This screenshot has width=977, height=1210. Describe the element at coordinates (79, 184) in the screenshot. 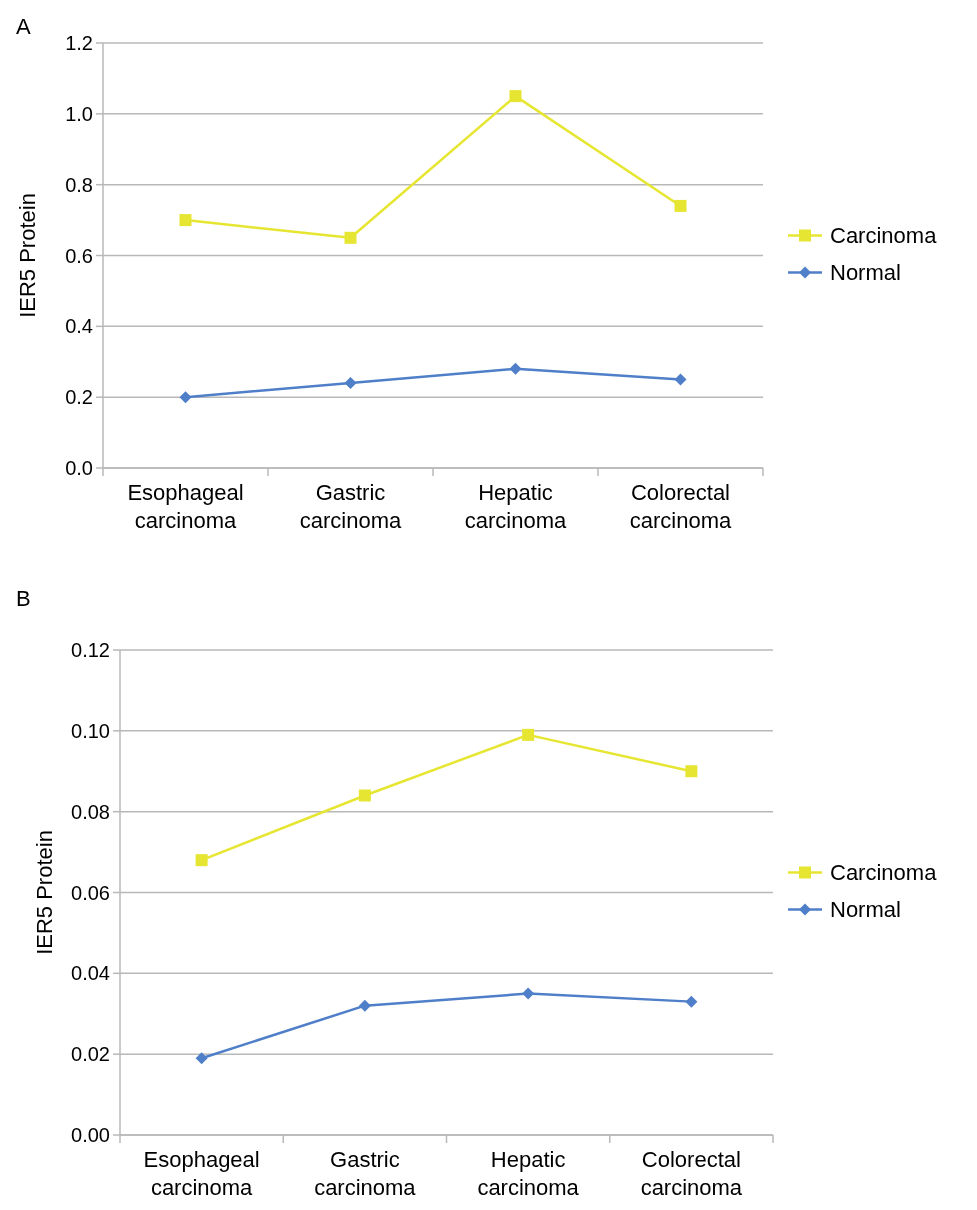

I see `y-tick-label: 0.8` at that location.